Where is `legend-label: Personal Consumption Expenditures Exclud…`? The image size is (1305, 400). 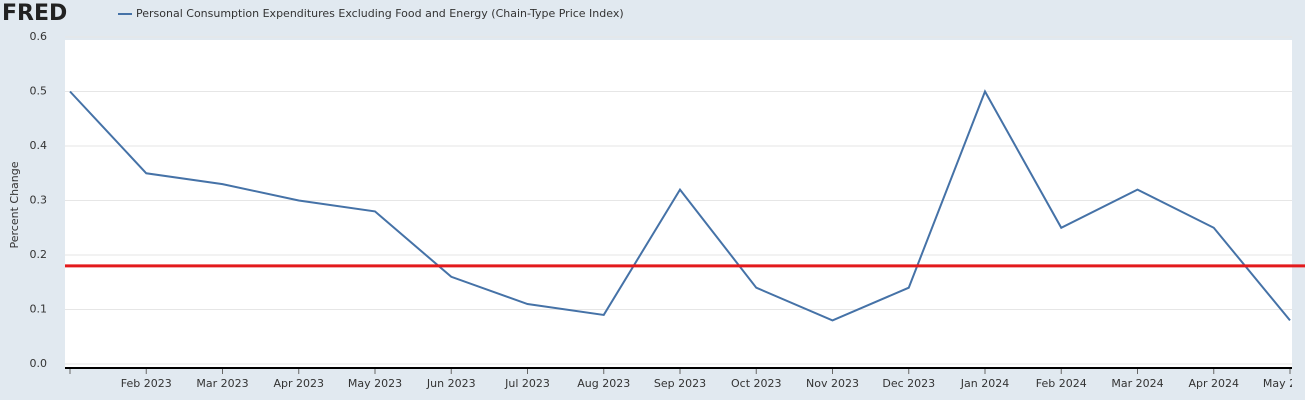
legend-label: Personal Consumption Expenditures Exclud… is located at coordinates (380, 13).